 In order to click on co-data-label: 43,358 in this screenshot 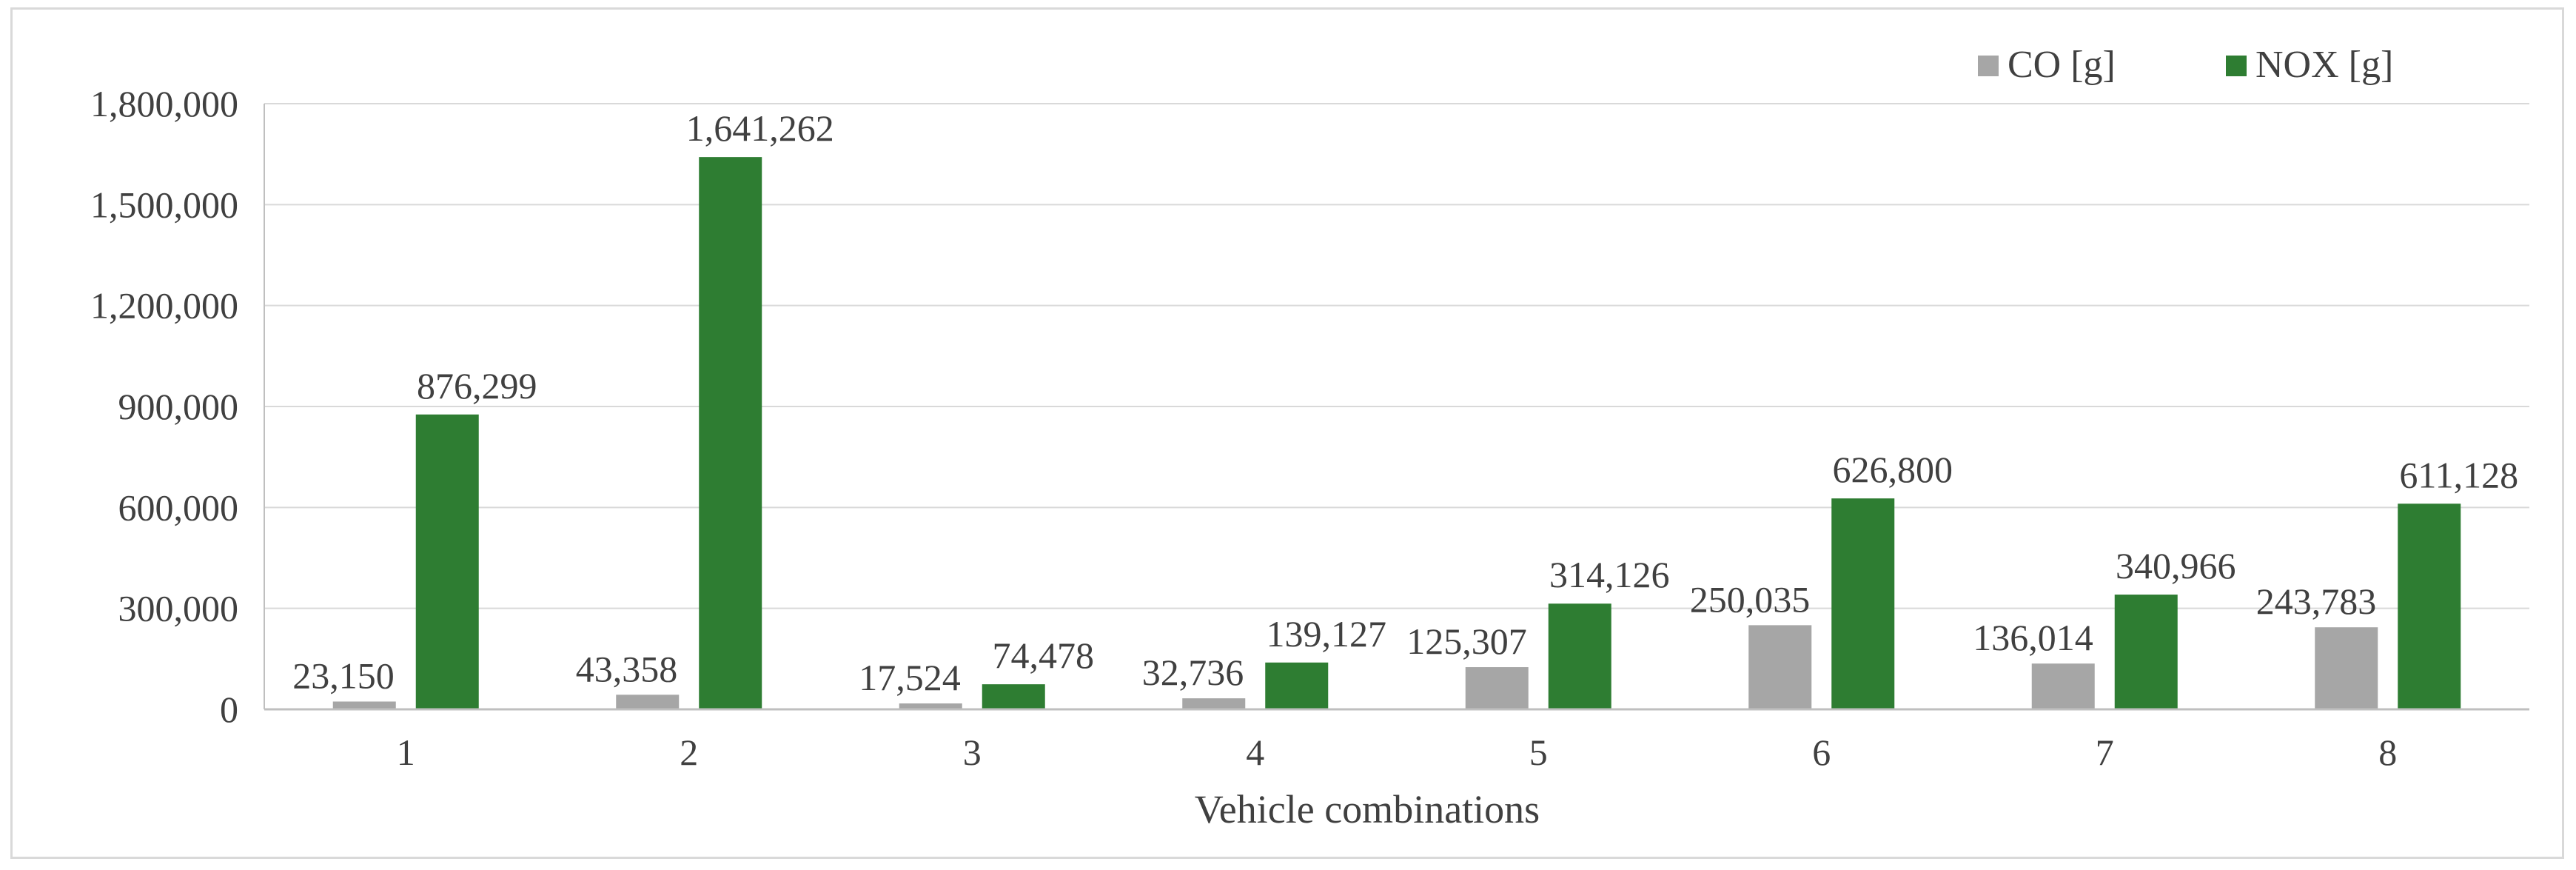, I will do `click(627, 668)`.